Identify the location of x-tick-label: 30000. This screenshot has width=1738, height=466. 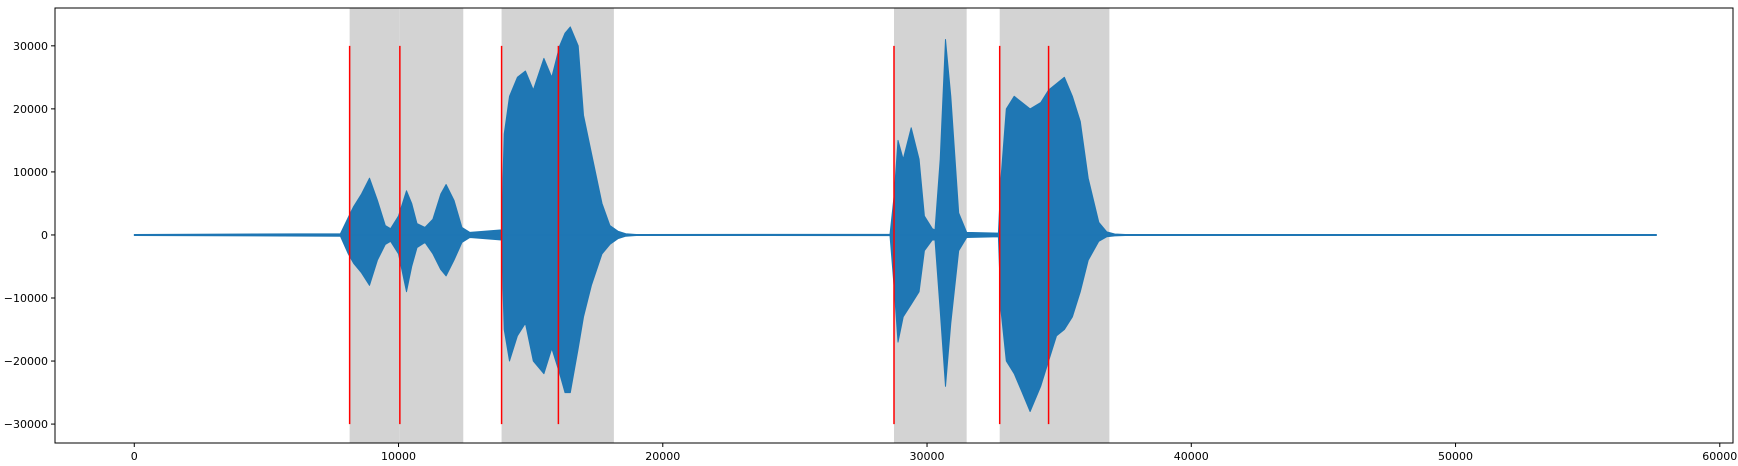
(927, 456).